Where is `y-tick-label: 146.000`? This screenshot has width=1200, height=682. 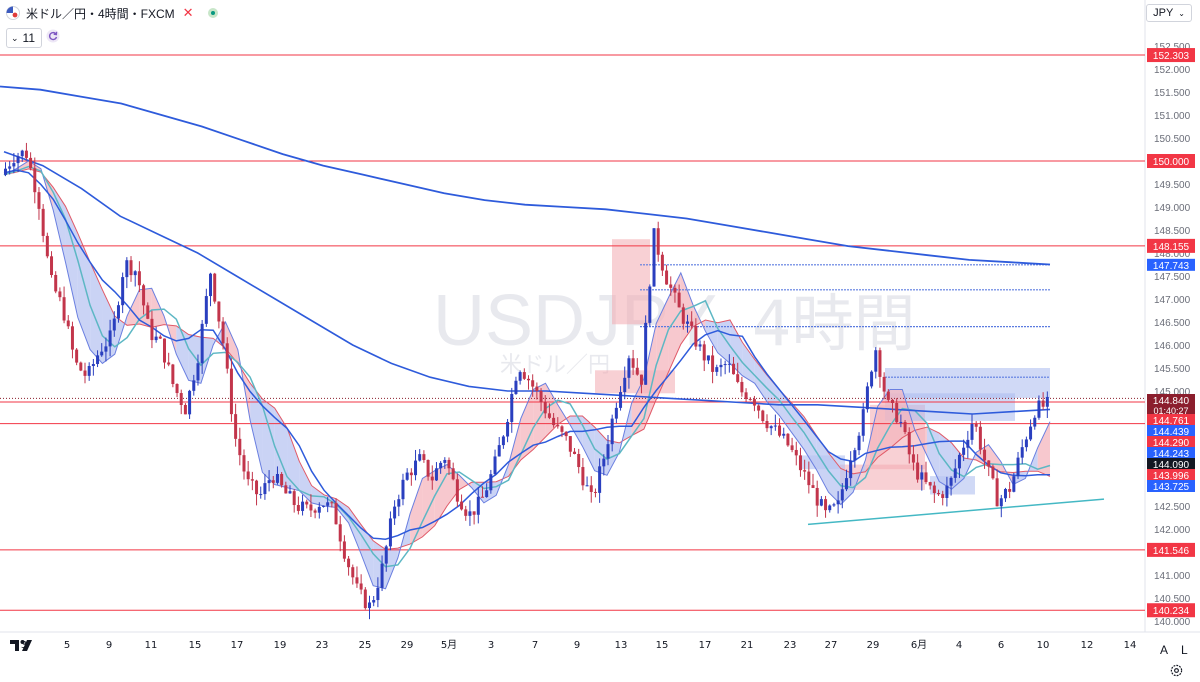
y-tick-label: 146.000 is located at coordinates (1172, 346).